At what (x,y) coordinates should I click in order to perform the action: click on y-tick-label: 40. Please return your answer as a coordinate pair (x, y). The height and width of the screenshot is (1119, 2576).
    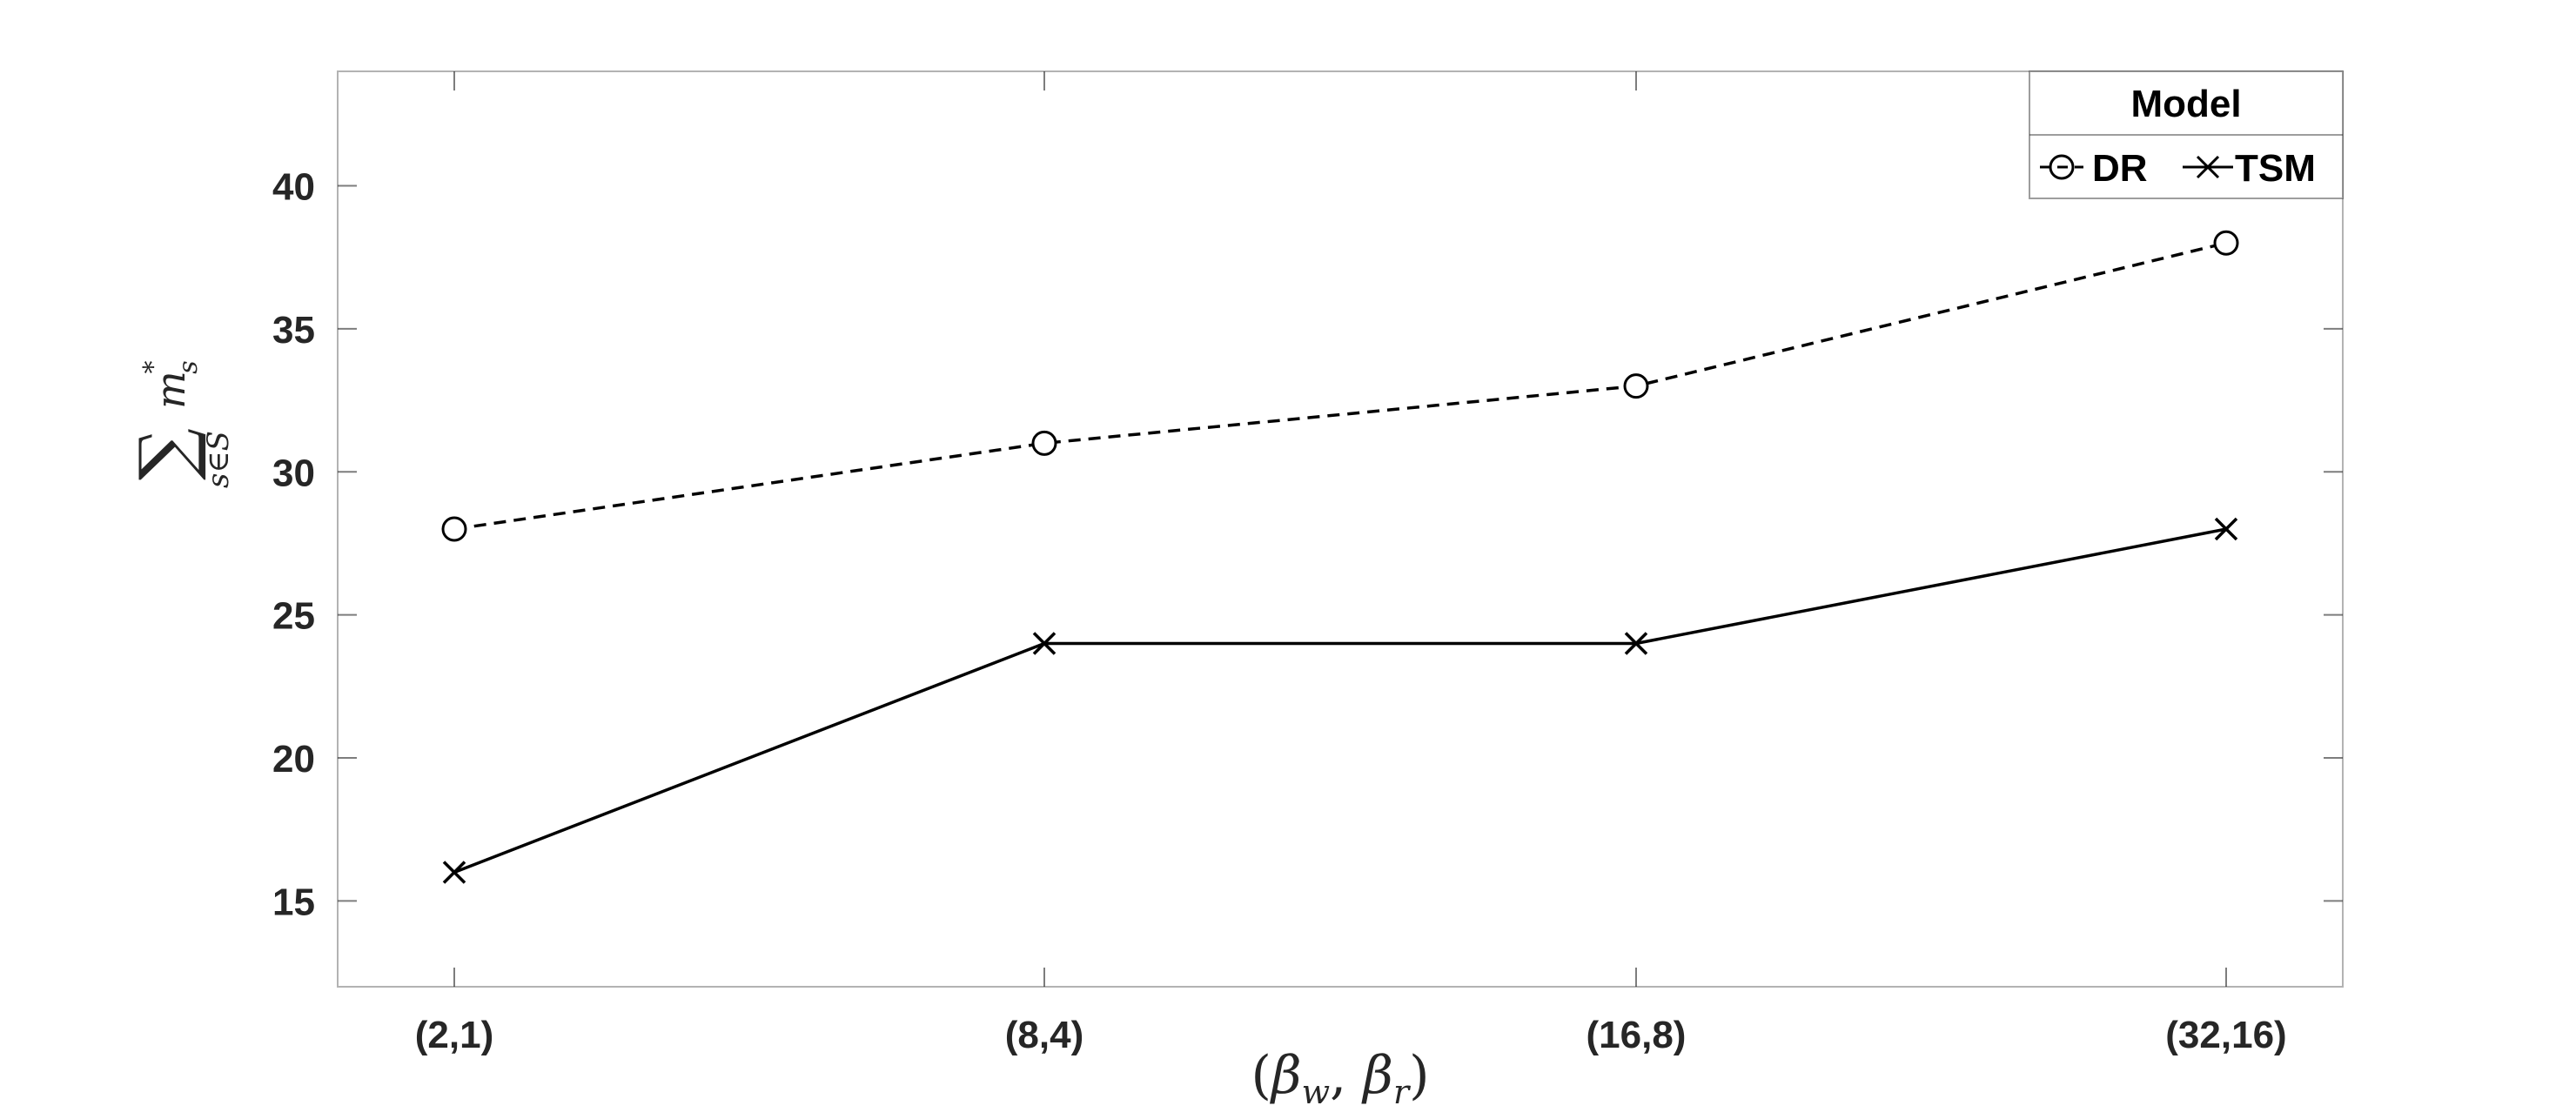
    Looking at the image, I should click on (293, 187).